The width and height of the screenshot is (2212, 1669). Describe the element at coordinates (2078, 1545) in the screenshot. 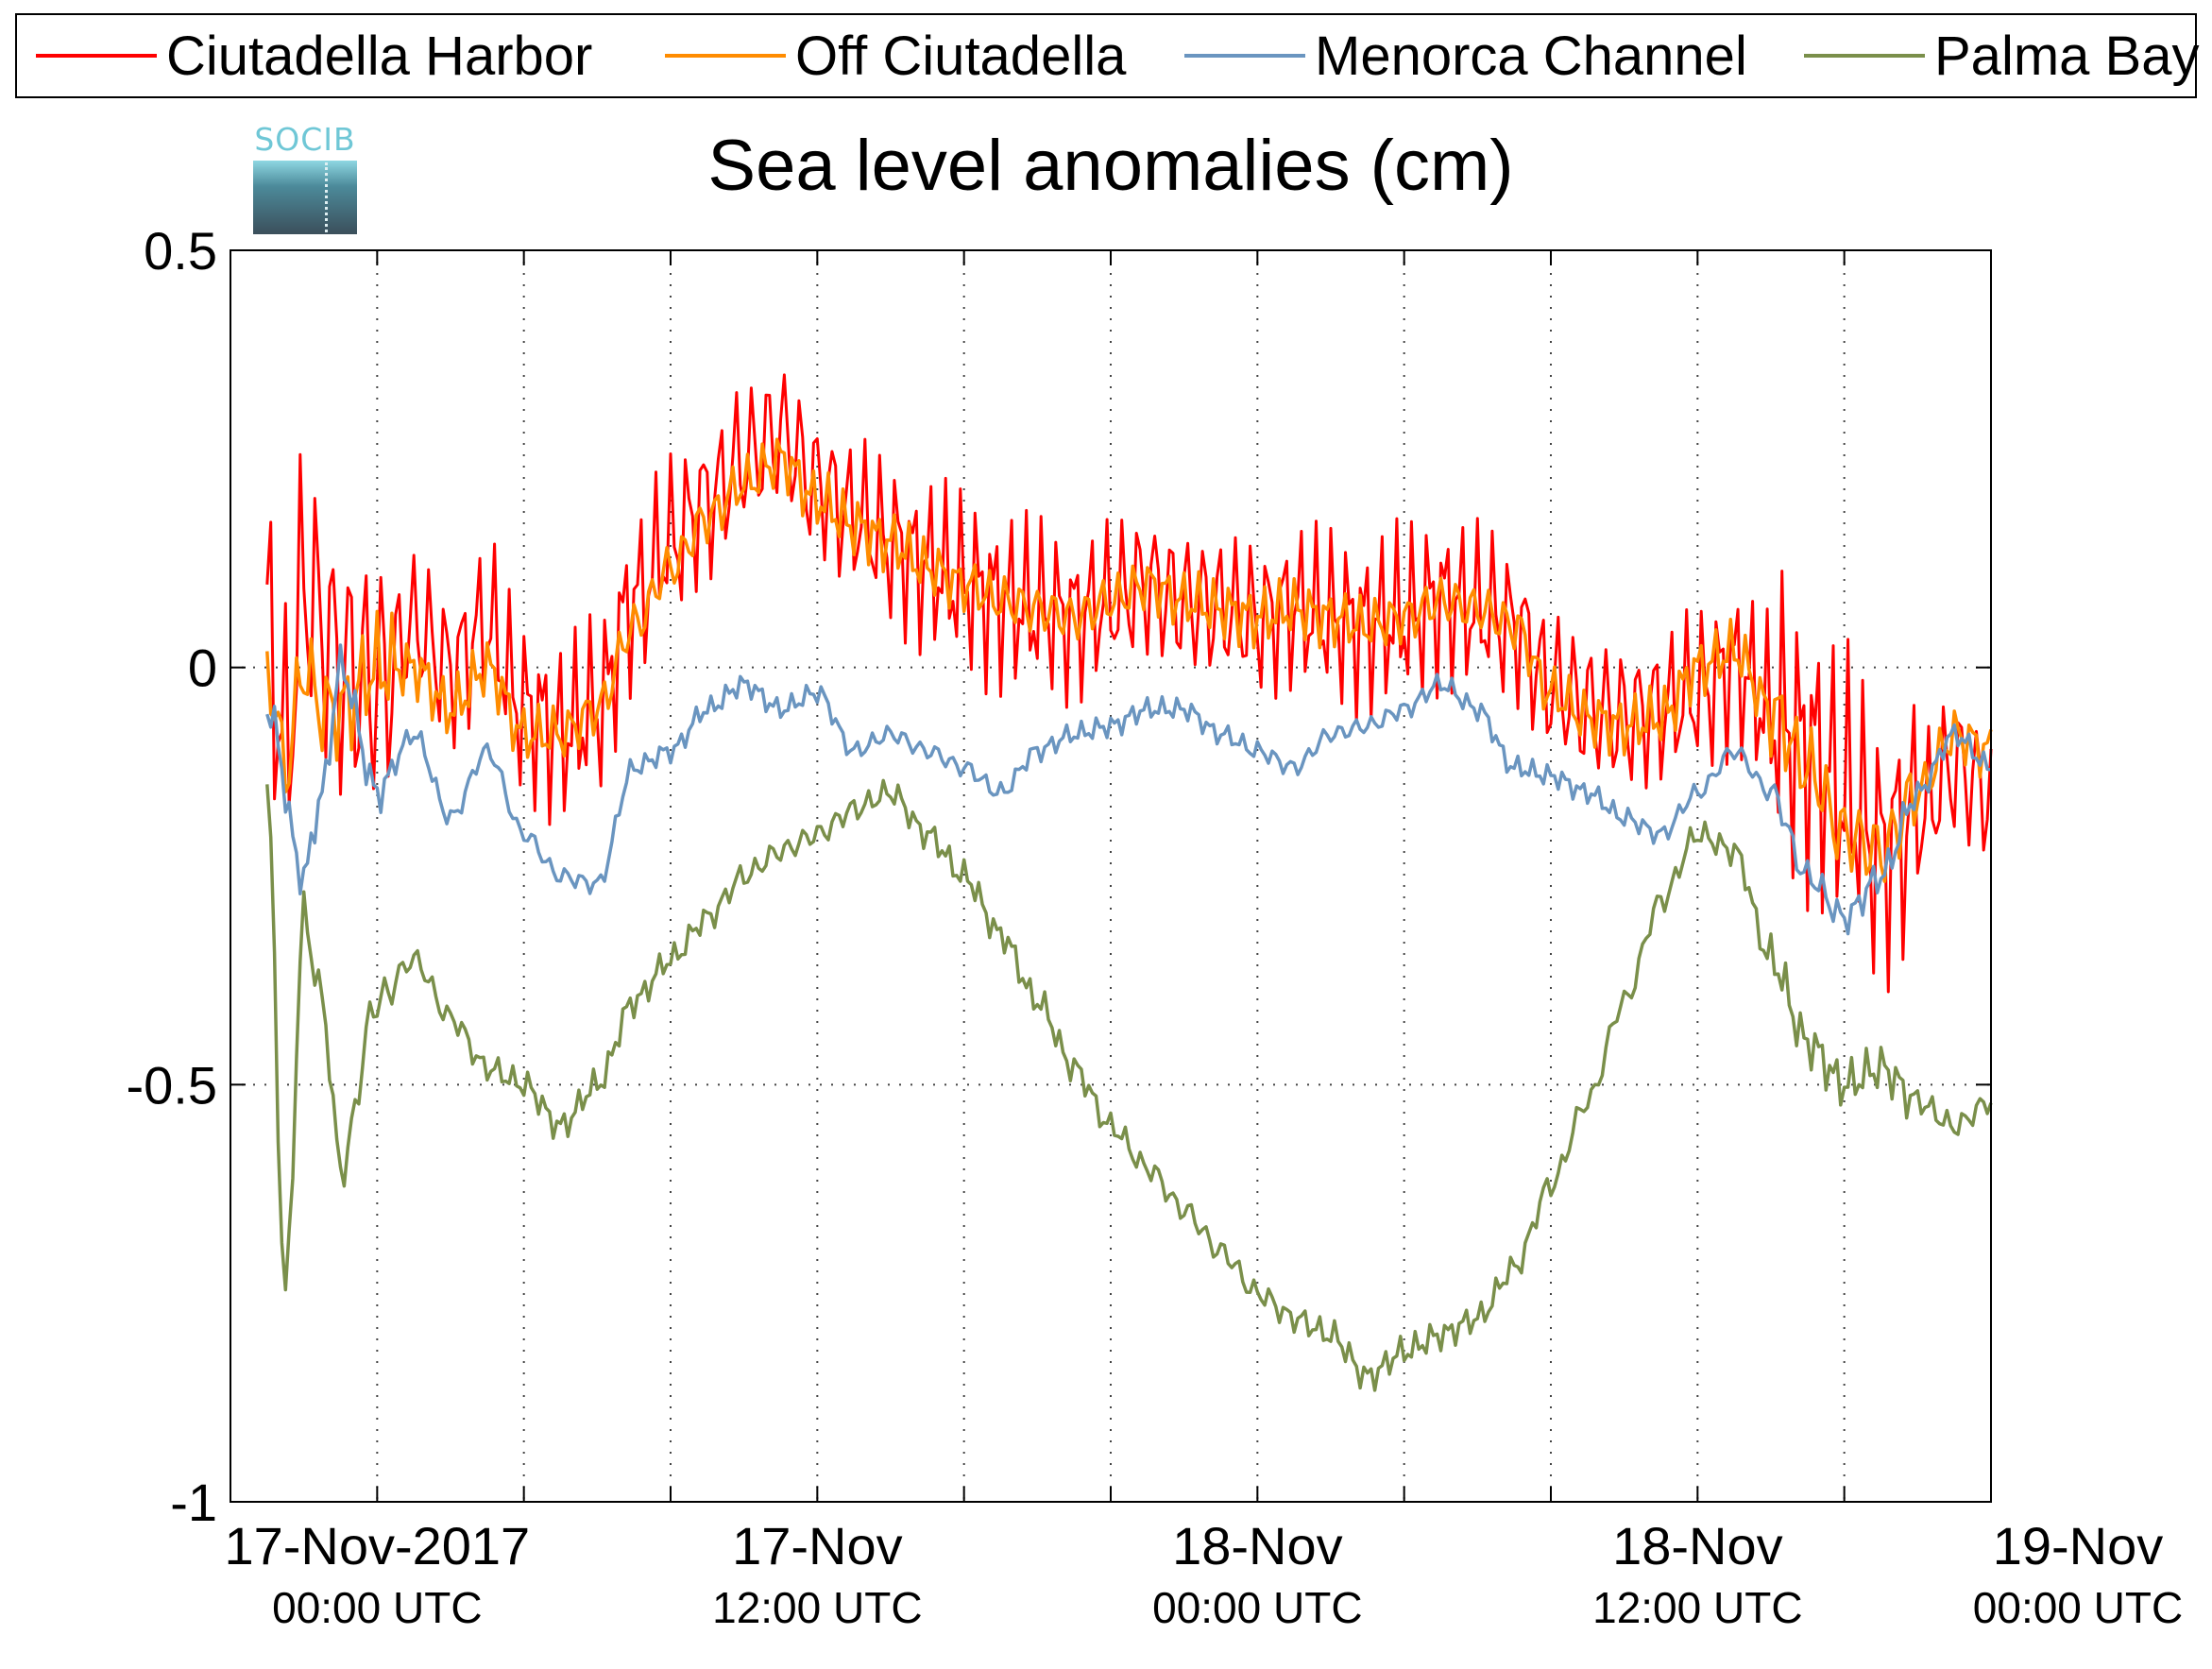

I see `x-tick-label-date: 19-Nov` at that location.